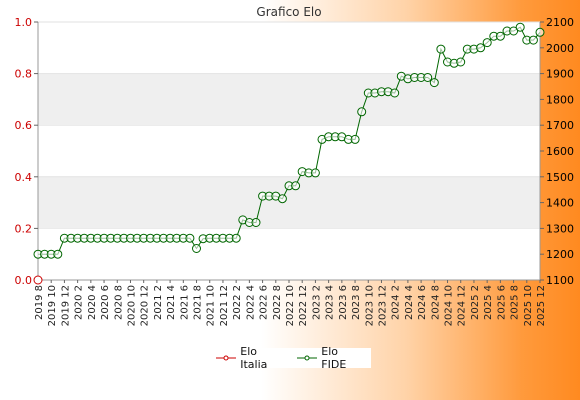  Describe the element at coordinates (131, 305) in the screenshot. I see `x-tick-label: 2020 10` at that location.